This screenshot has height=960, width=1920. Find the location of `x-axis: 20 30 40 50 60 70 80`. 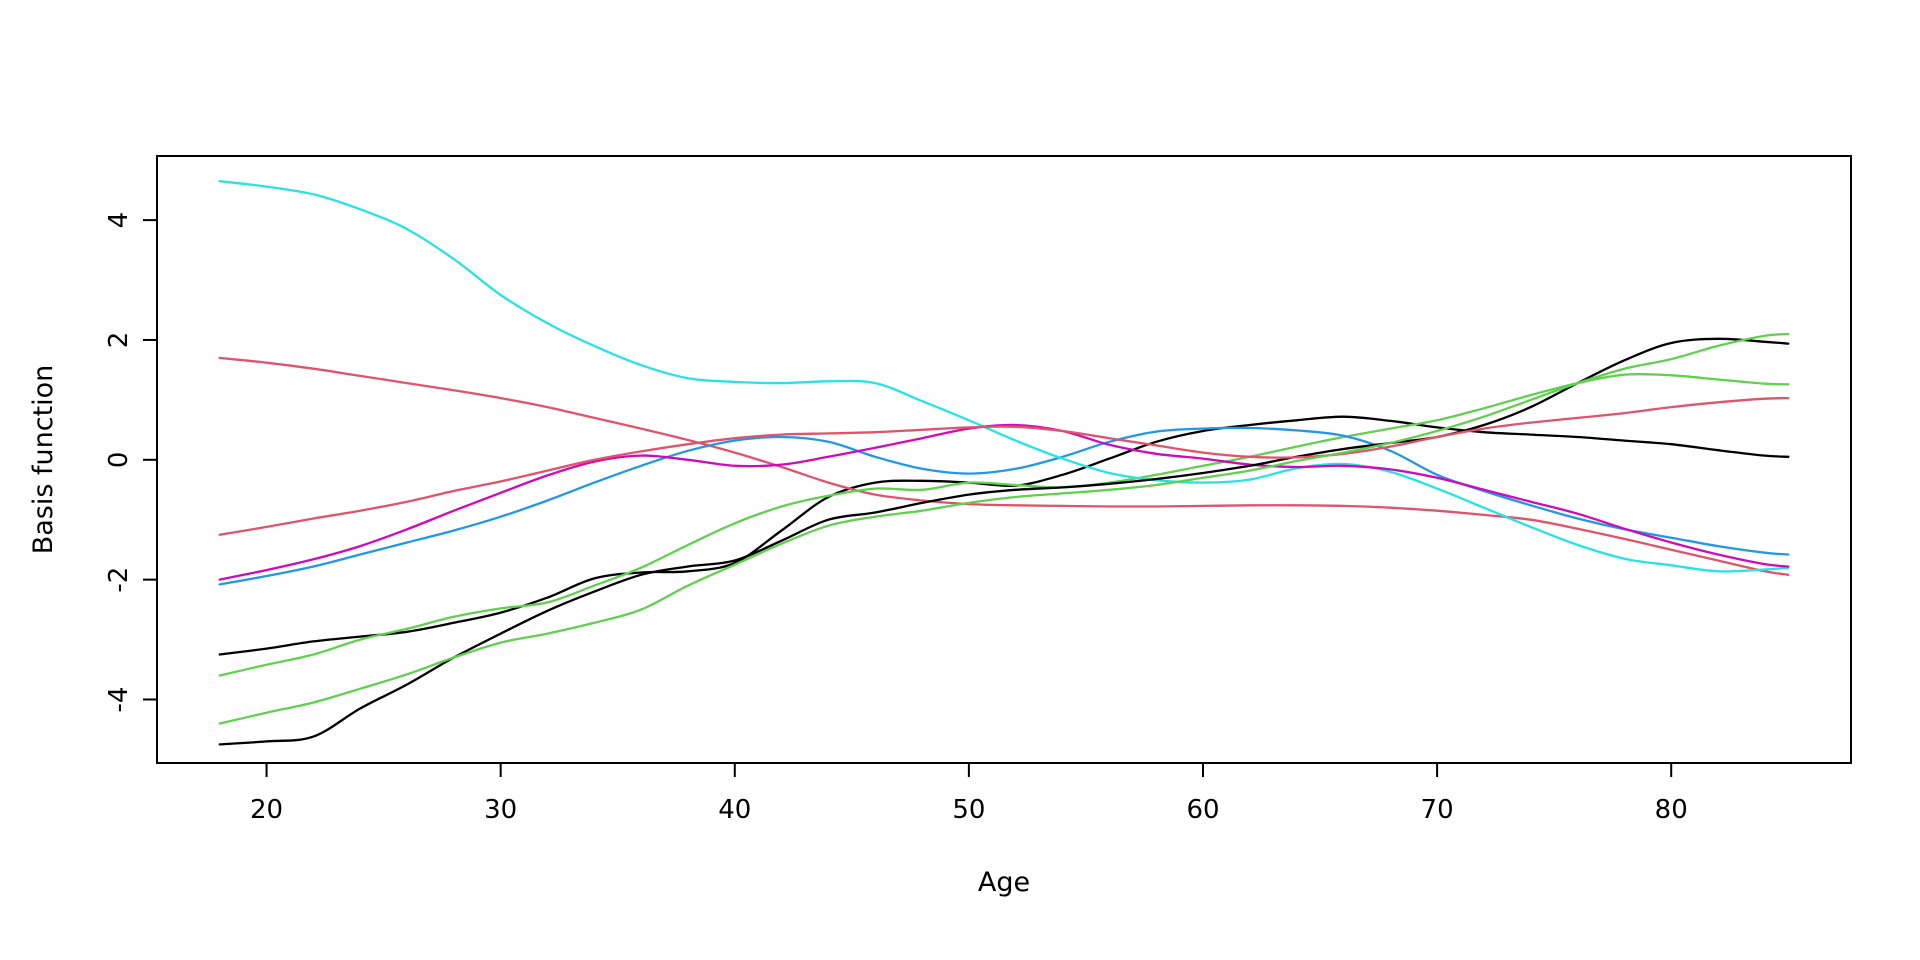

x-axis: 20 30 40 50 60 70 80 is located at coordinates (969, 794).